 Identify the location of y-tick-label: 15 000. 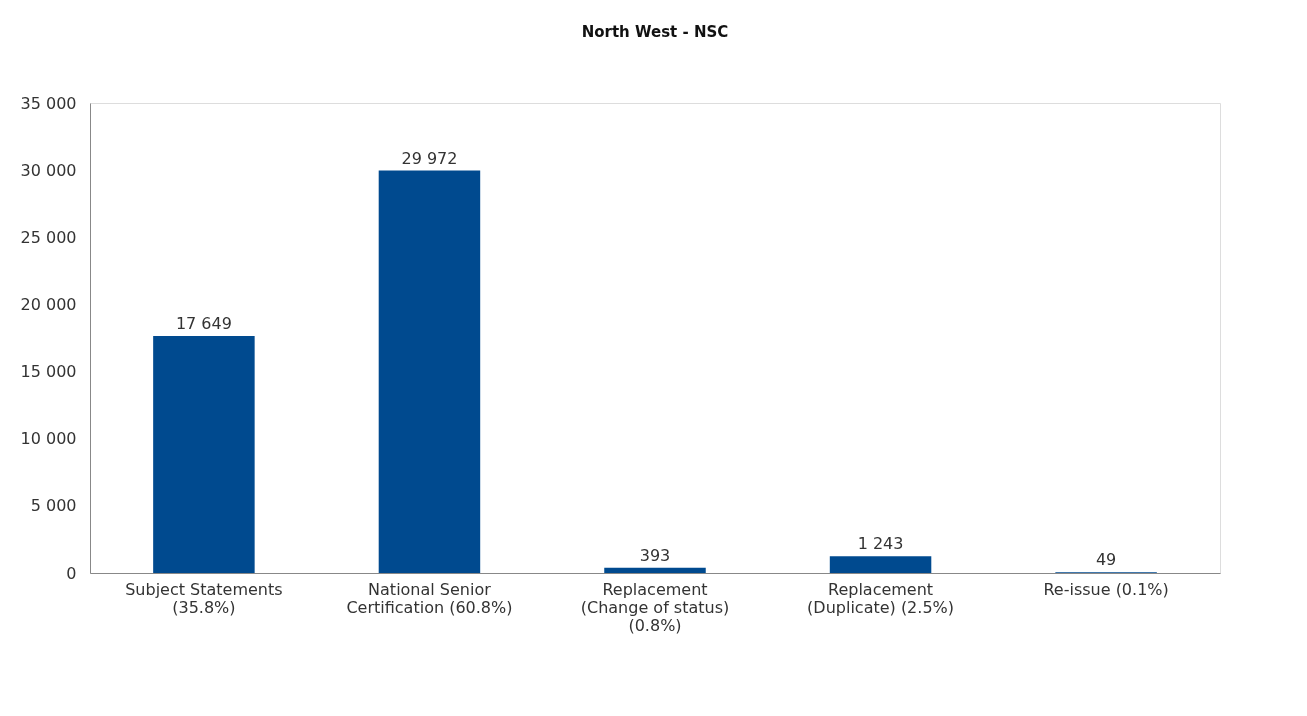
(48, 372).